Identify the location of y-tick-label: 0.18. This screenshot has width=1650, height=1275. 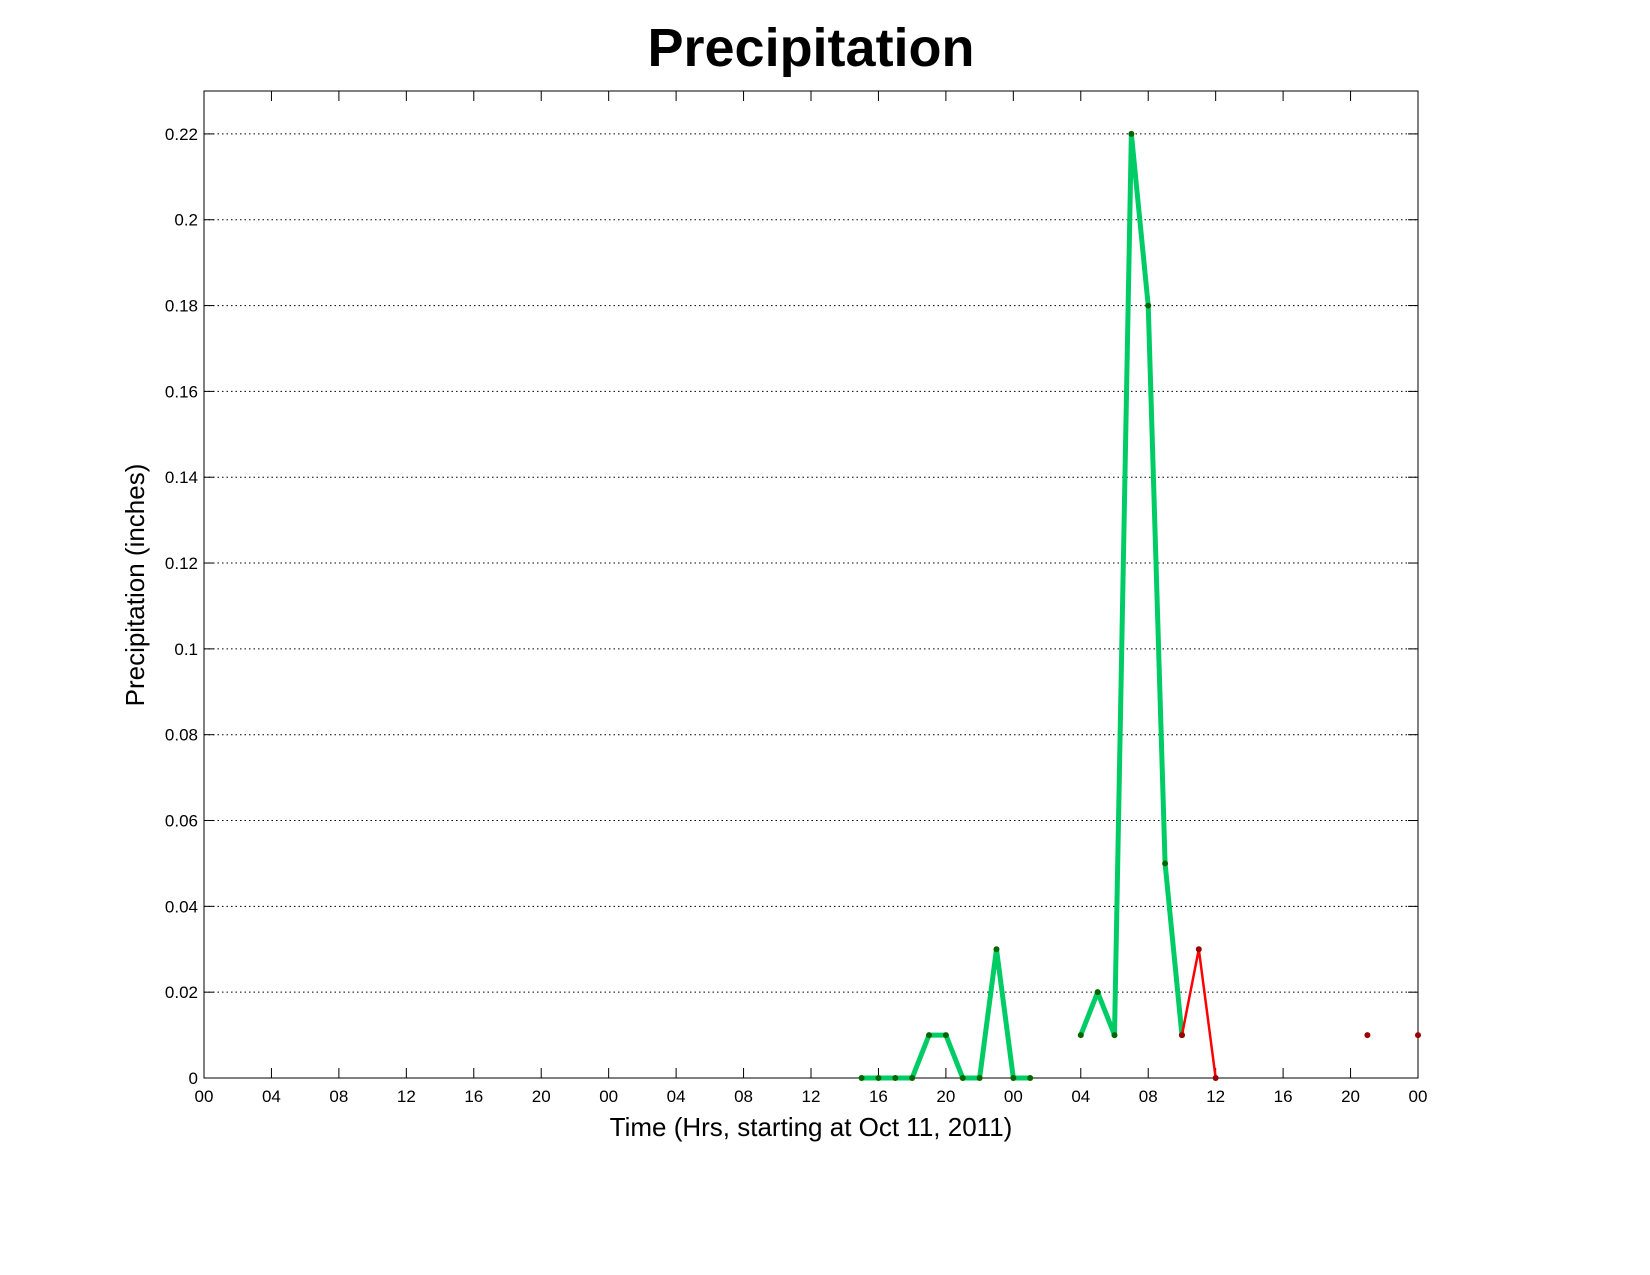
(181, 306).